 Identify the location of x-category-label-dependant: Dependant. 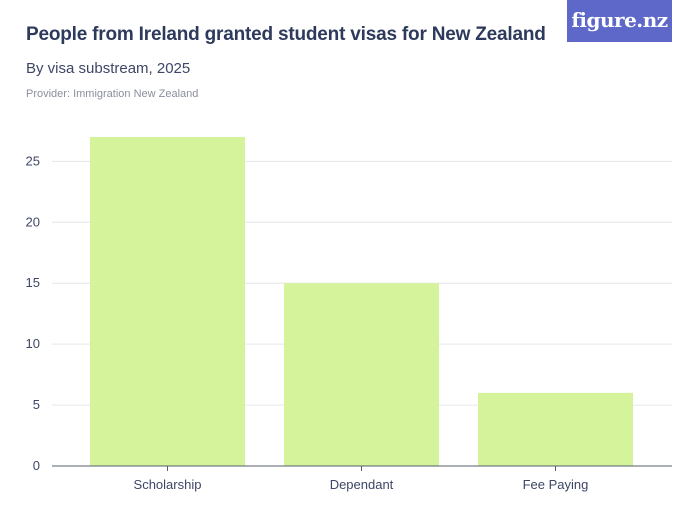
(362, 484).